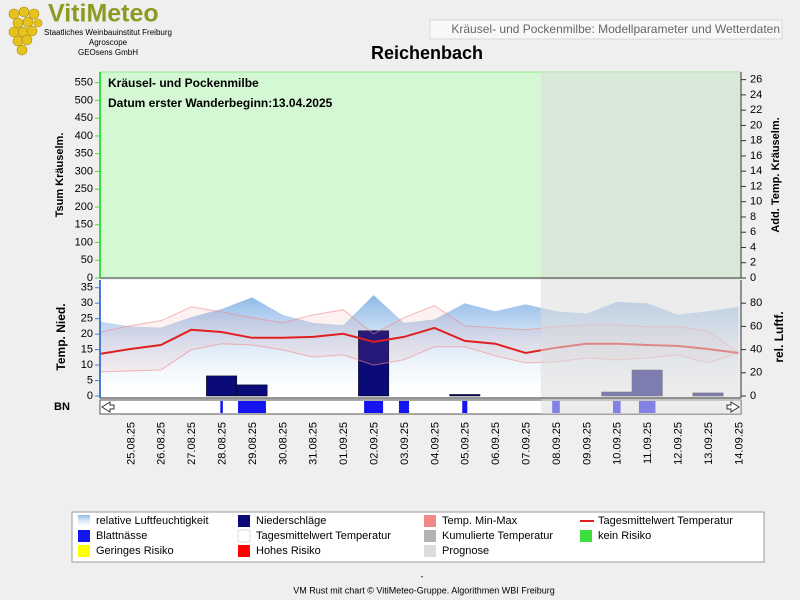  Describe the element at coordinates (756, 350) in the screenshot. I see `y2-tick-label: 40` at that location.